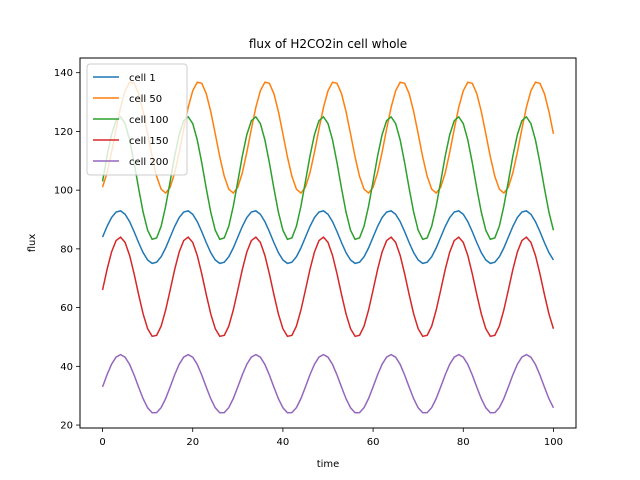 This screenshot has height=480, width=640. I want to click on legend: cell 1 cell 50 cell 100 cell 150 cell 200, so click(137, 119).